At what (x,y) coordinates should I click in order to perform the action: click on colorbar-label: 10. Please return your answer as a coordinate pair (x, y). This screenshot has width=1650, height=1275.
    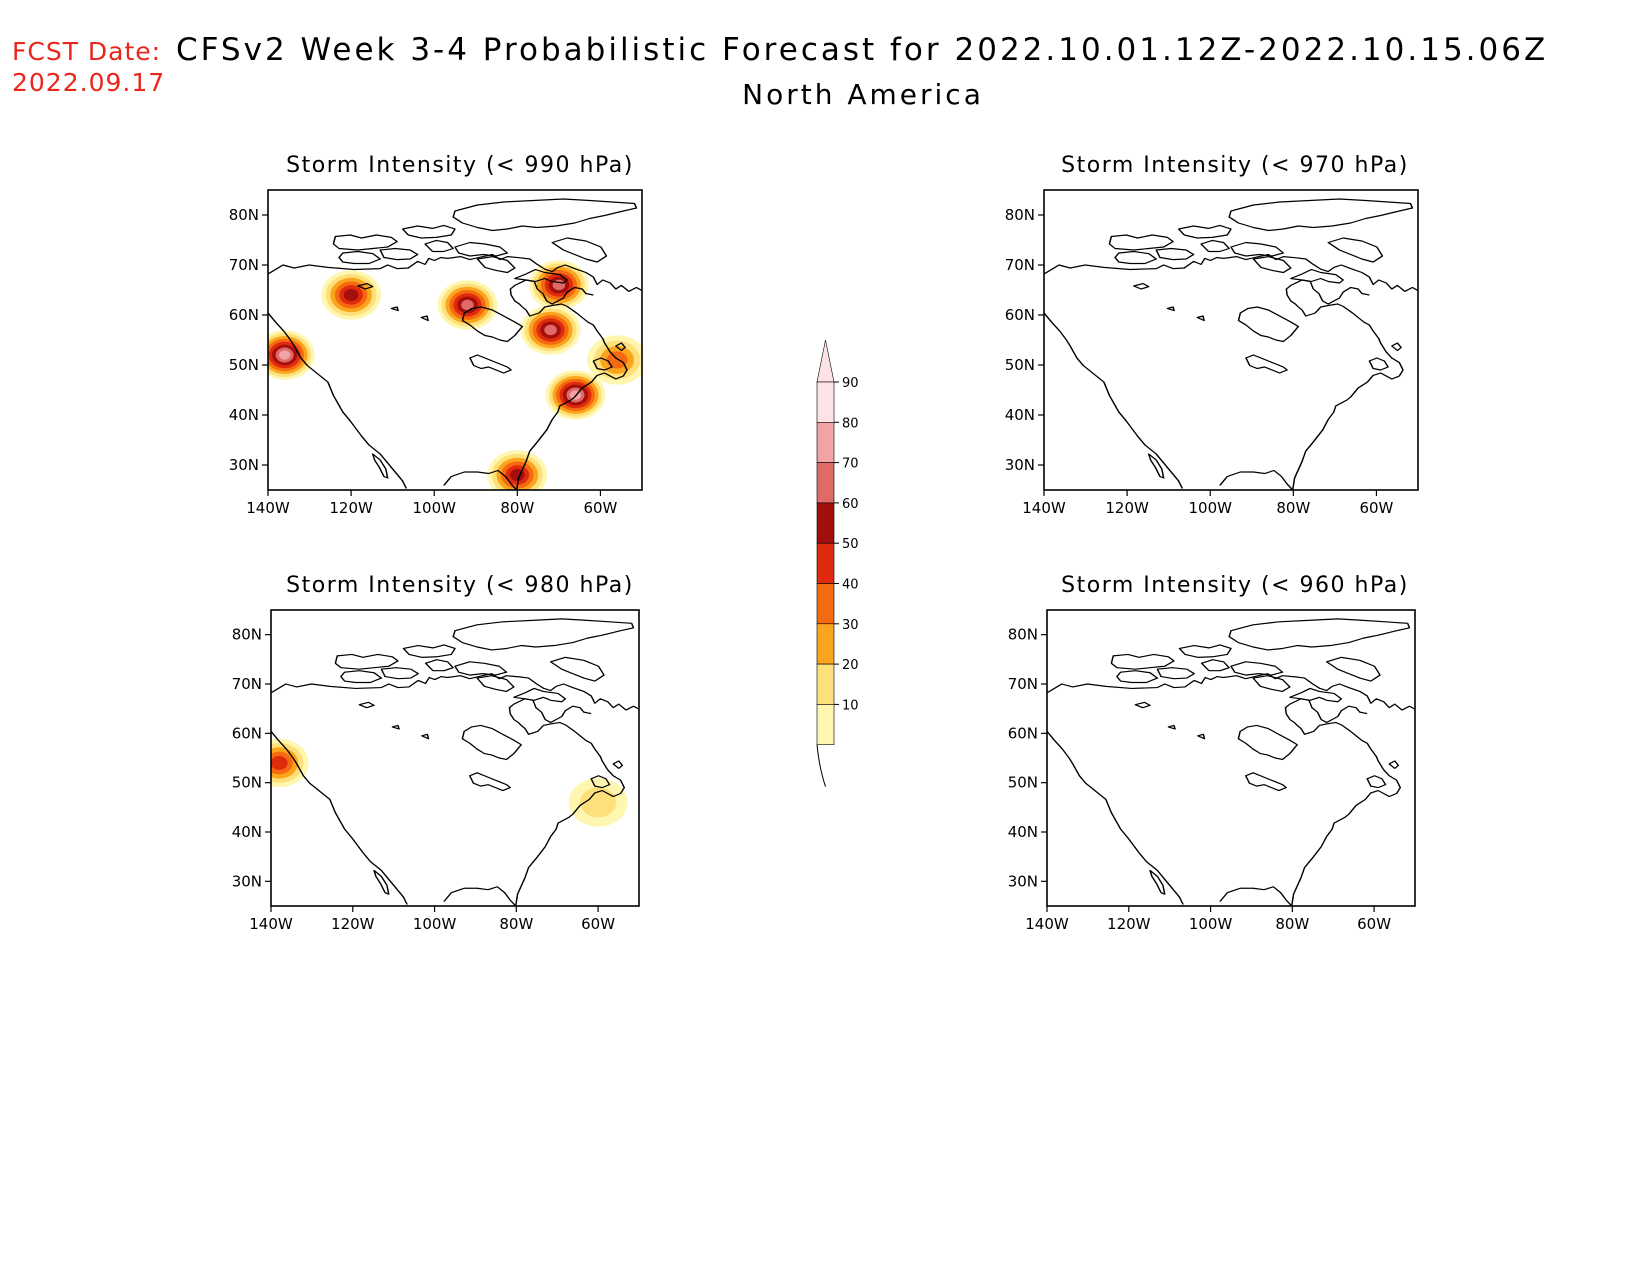
    Looking at the image, I should click on (850, 705).